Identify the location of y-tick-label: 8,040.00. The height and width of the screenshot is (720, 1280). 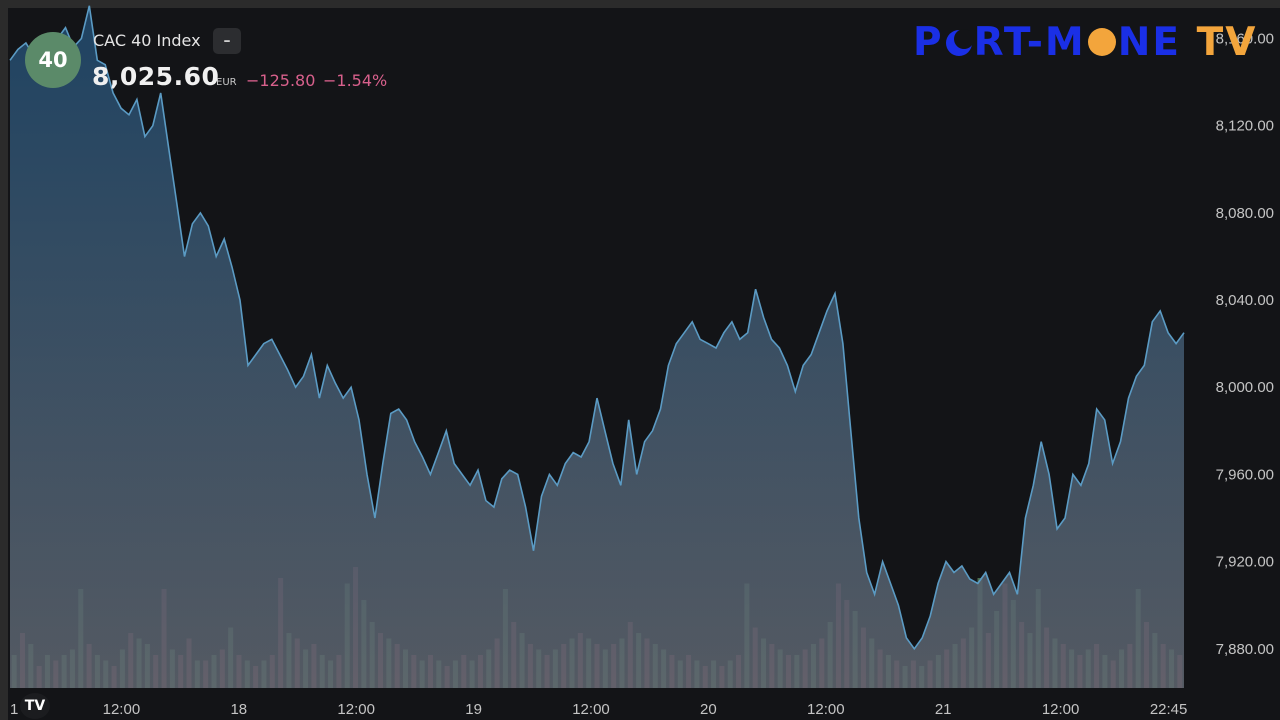
(1245, 300).